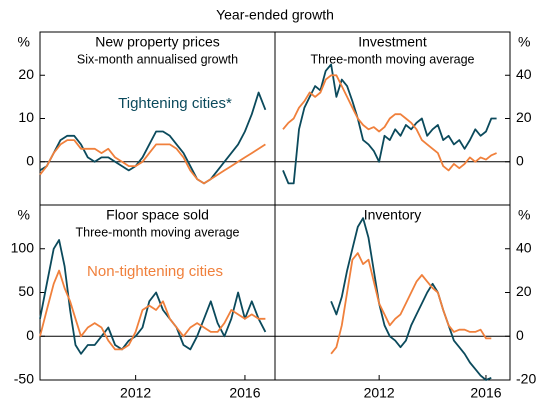 The width and height of the screenshot is (550, 405). Describe the element at coordinates (157, 59) in the screenshot. I see `panel-subtitle: Six-month annualised growth` at that location.